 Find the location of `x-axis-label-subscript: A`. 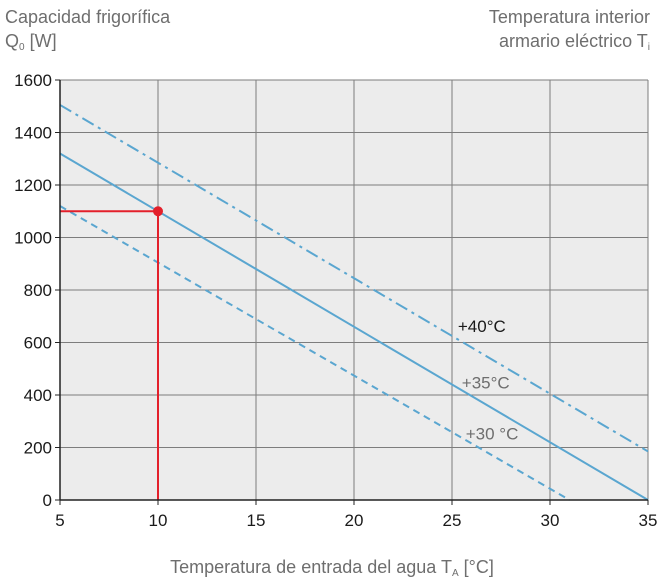

x-axis-label-subscript: A is located at coordinates (455, 573).